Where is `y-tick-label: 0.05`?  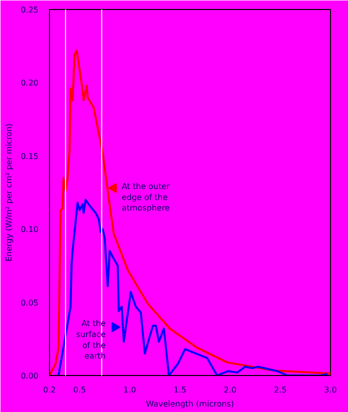 y-tick-label: 0.05 is located at coordinates (29, 303).